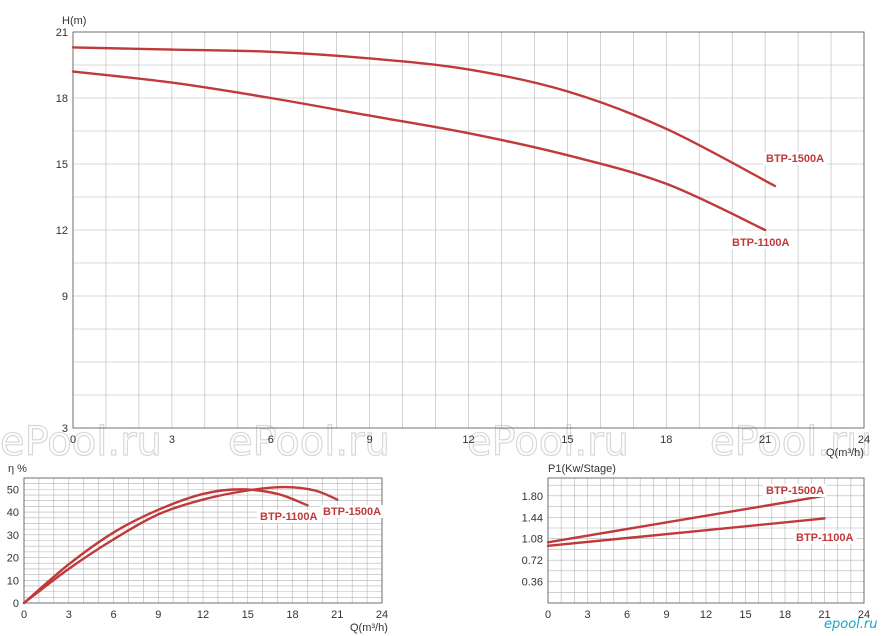 This screenshot has height=636, width=891. Describe the element at coordinates (532, 583) in the screenshot. I see `y-tick-label: 0.36` at that location.